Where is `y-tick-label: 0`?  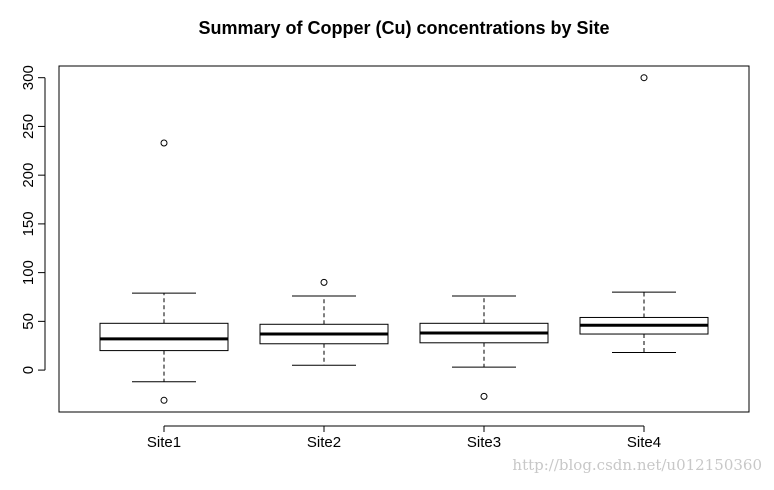
y-tick-label: 0 is located at coordinates (28, 370).